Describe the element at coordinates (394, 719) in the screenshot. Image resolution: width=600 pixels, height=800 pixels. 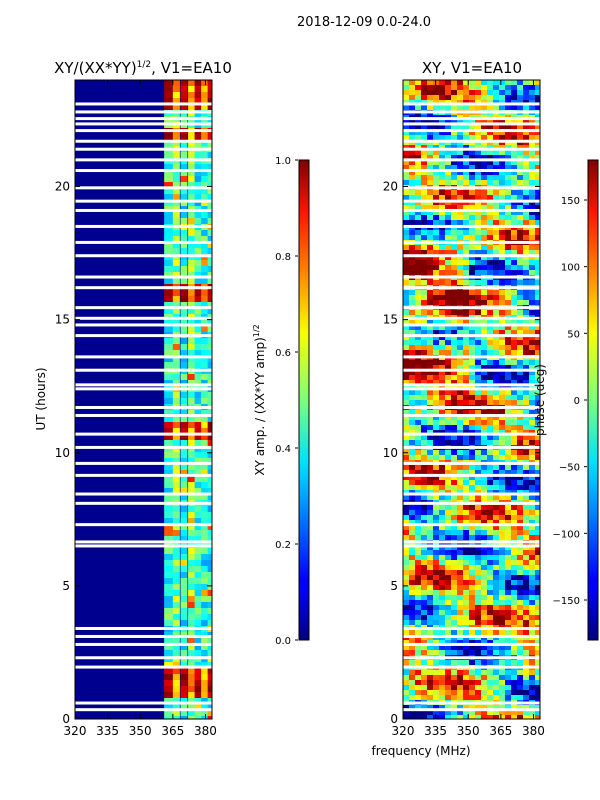
I see `right-y-tick-label: 0` at that location.